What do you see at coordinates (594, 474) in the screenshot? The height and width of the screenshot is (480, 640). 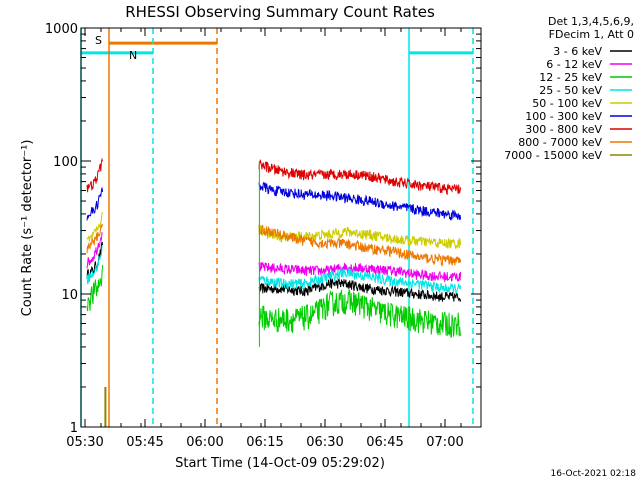 I see `footer-timestamp: 16-Oct-2021 02:18` at bounding box center [594, 474].